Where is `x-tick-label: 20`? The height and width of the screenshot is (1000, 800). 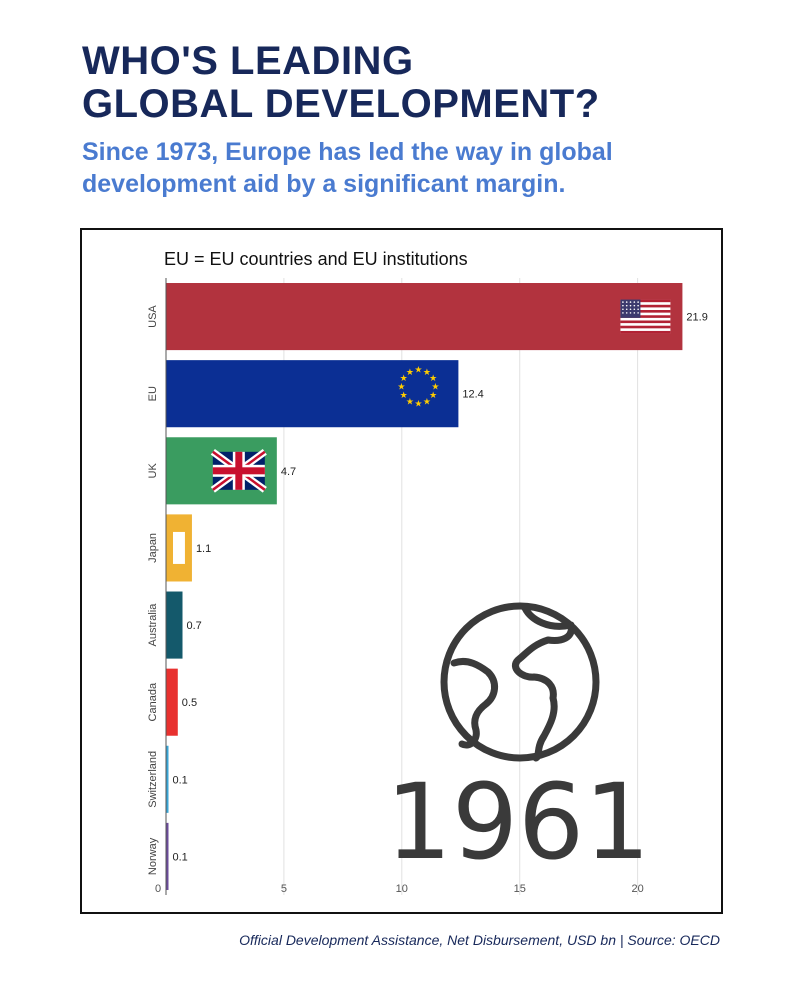
x-tick-label: 20 is located at coordinates (637, 889).